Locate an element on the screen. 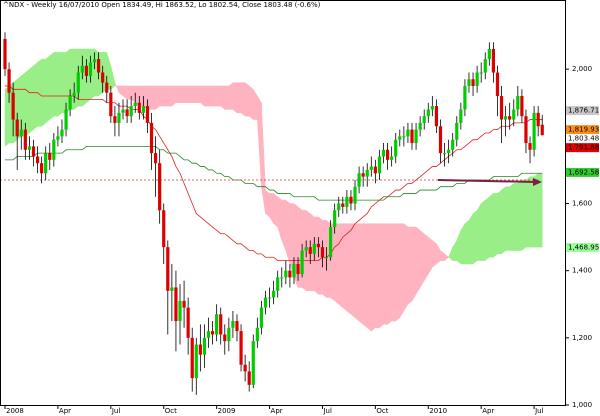 The width and height of the screenshot is (600, 416). x-tick-label: Oct is located at coordinates (171, 411).